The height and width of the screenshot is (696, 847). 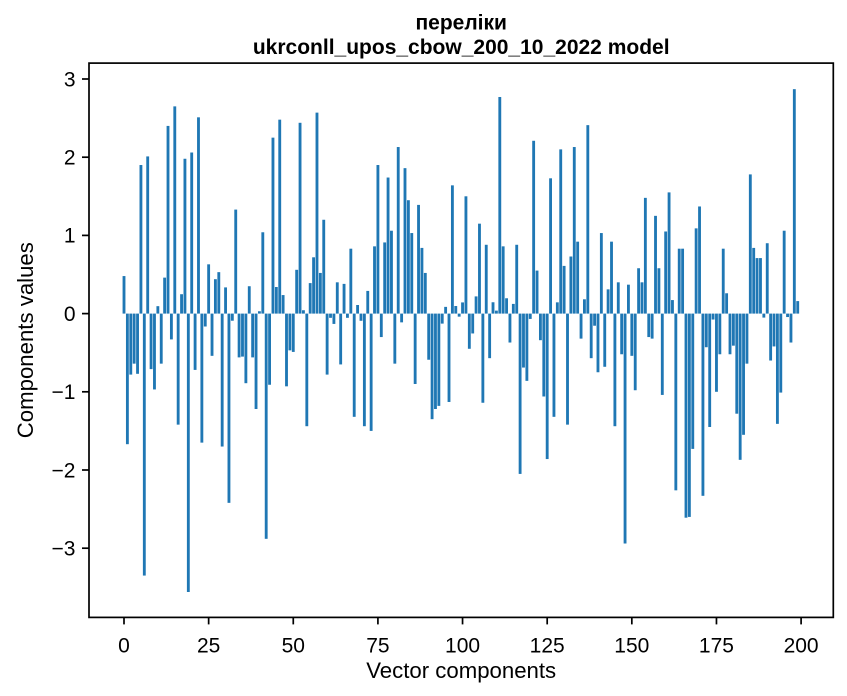 I want to click on svg-text:ukrconll_upos_cbow_200_10_2022: ukrconll_upos_cbow_200_10_2022 model, so click(x=461, y=47).